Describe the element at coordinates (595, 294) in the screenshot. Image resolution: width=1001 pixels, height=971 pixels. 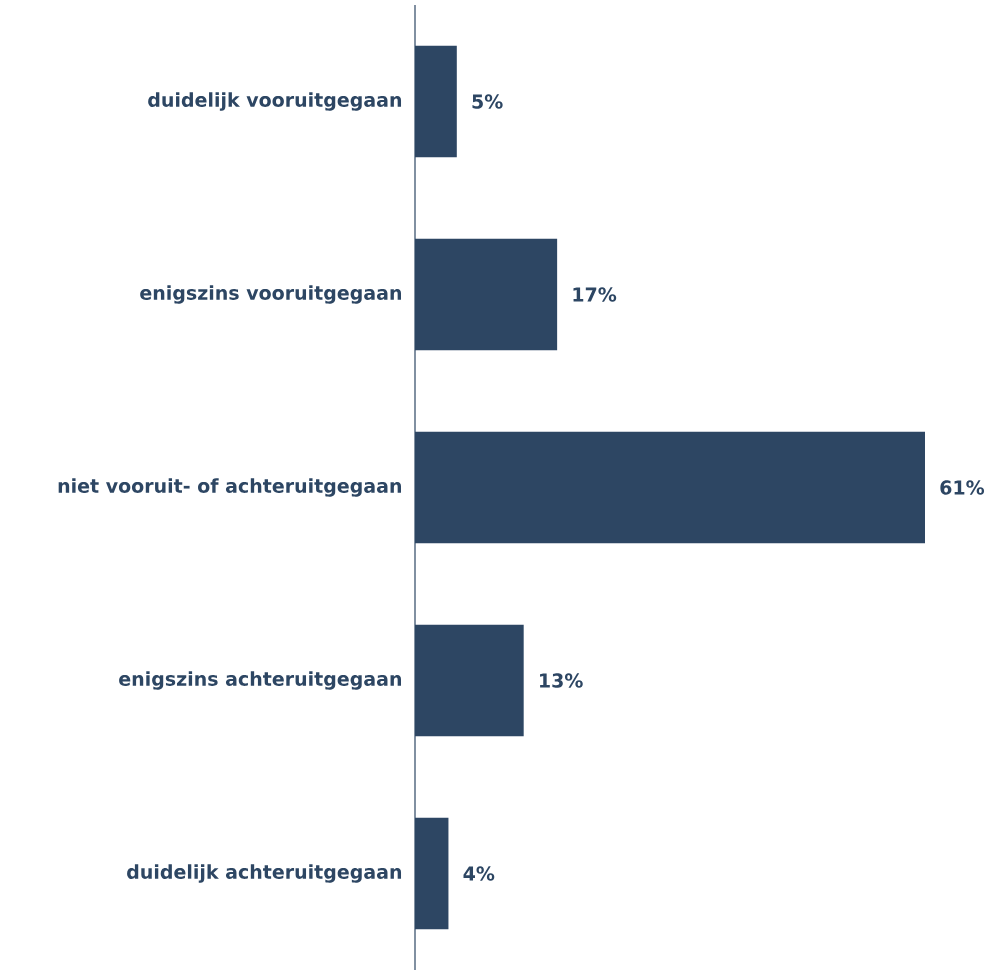
I see `data-label: 17%` at that location.